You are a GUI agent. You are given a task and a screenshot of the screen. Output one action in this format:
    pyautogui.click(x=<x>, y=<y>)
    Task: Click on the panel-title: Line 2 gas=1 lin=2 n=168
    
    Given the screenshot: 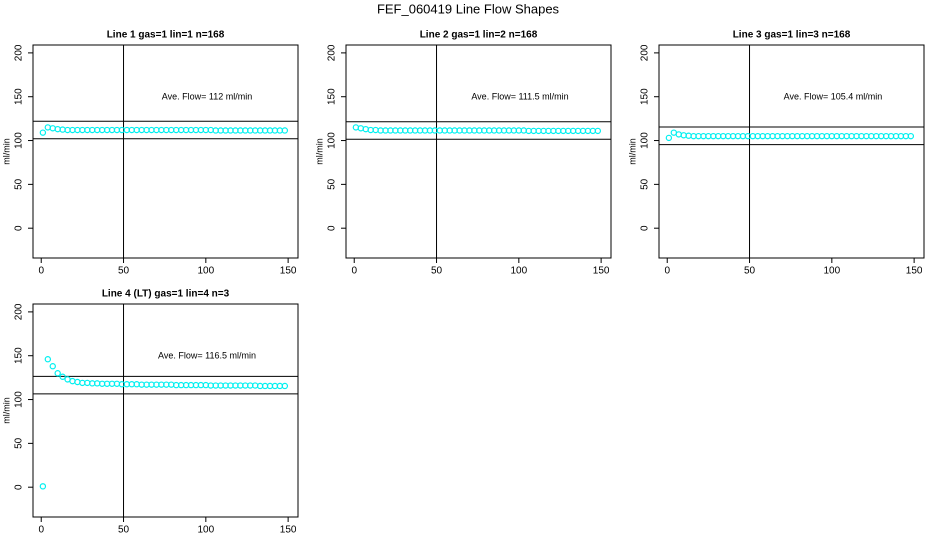 What is the action you would take?
    pyautogui.click(x=479, y=35)
    